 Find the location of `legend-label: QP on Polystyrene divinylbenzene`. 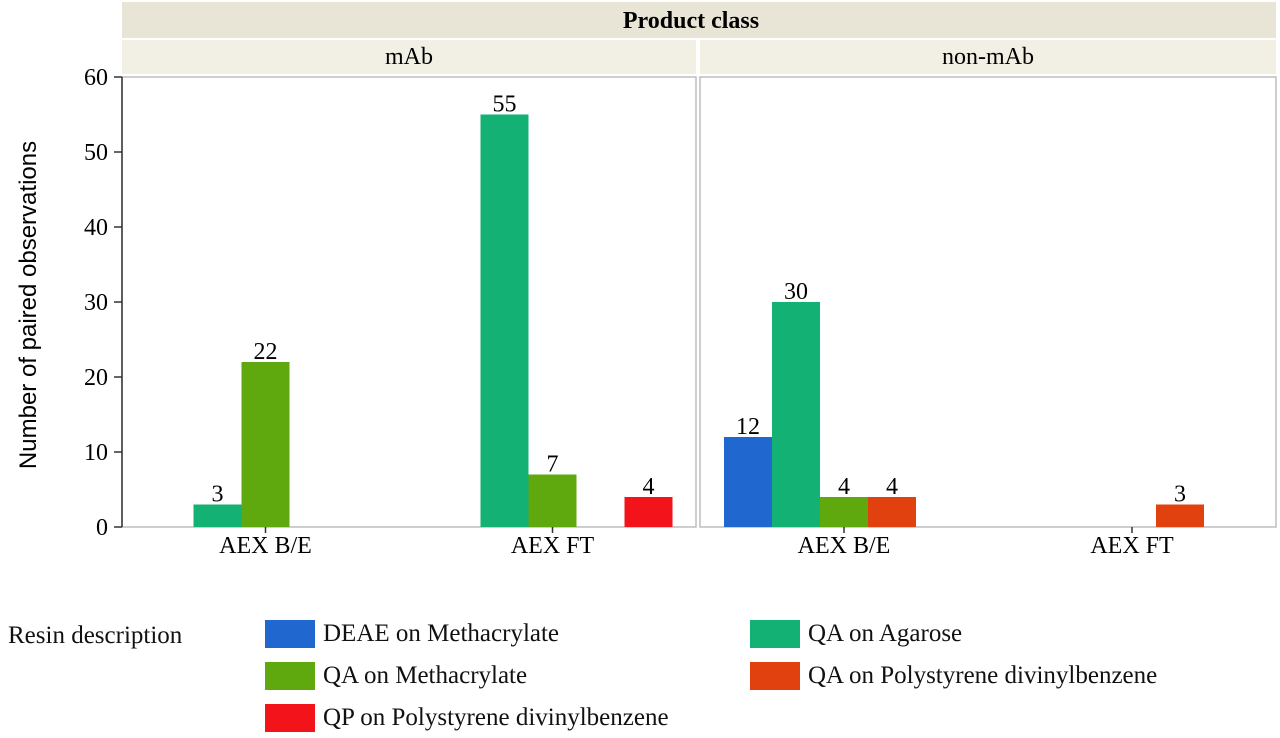

legend-label: QP on Polystyrene divinylbenzene is located at coordinates (496, 717).